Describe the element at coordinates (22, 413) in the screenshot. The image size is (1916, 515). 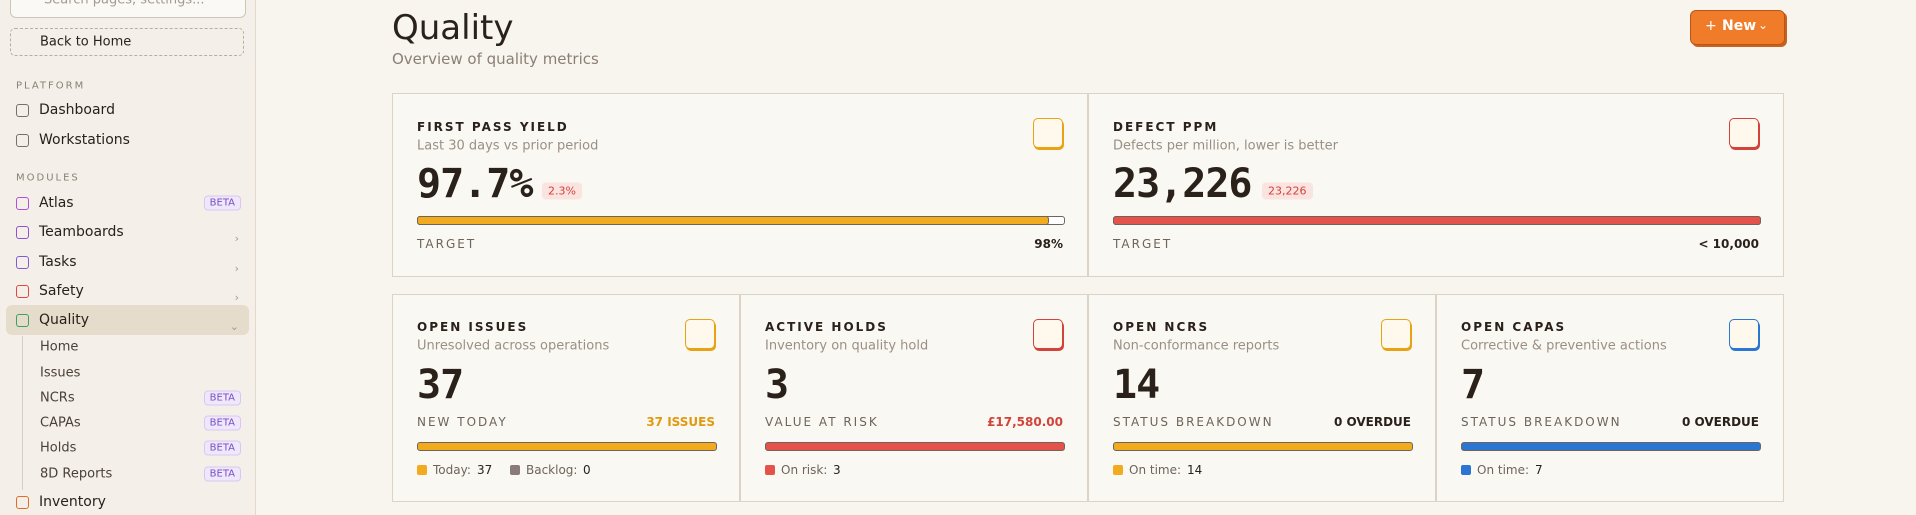
I see `tree-line` at that location.